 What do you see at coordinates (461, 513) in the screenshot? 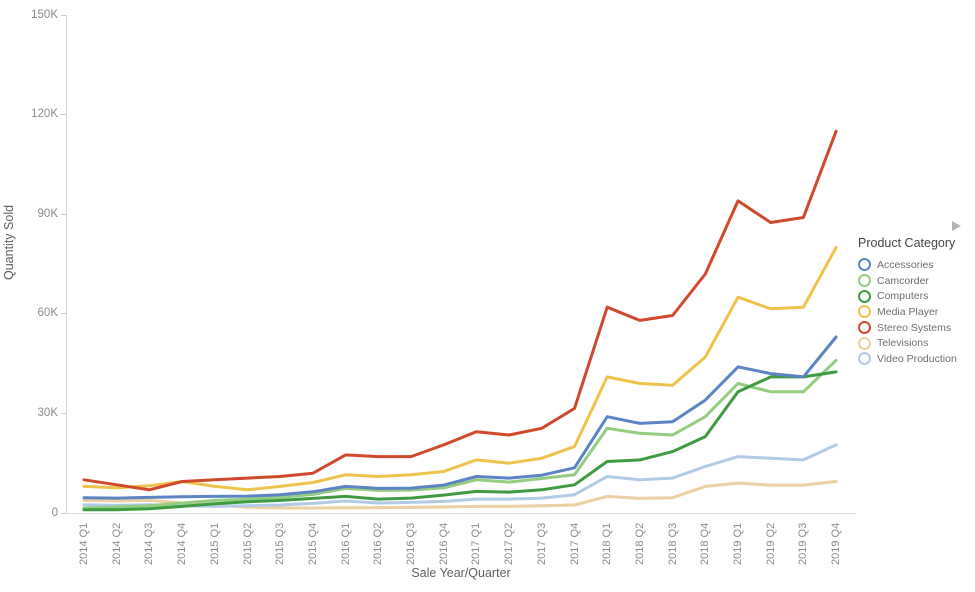
I see `x-axis-line` at bounding box center [461, 513].